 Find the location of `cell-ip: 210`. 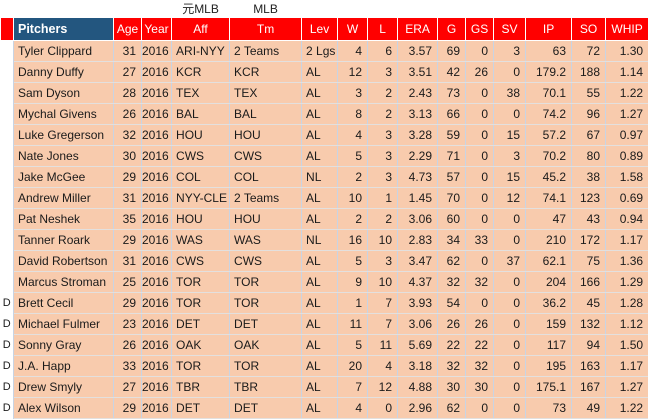

cell-ip: 210 is located at coordinates (549, 240).